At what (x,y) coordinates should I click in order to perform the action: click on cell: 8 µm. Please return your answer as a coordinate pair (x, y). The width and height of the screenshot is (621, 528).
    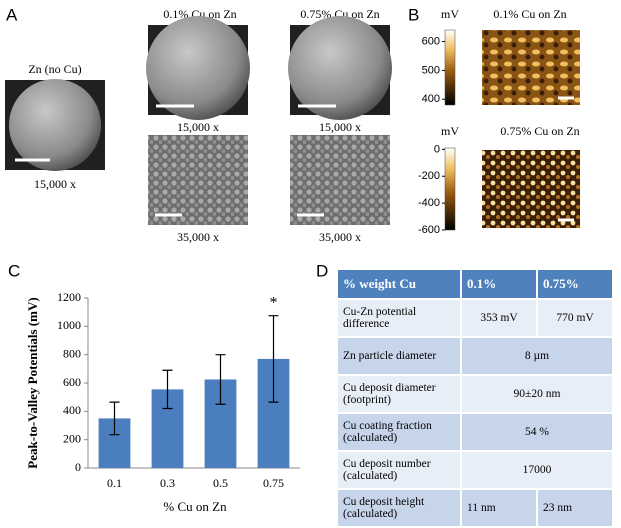
    Looking at the image, I should click on (537, 356).